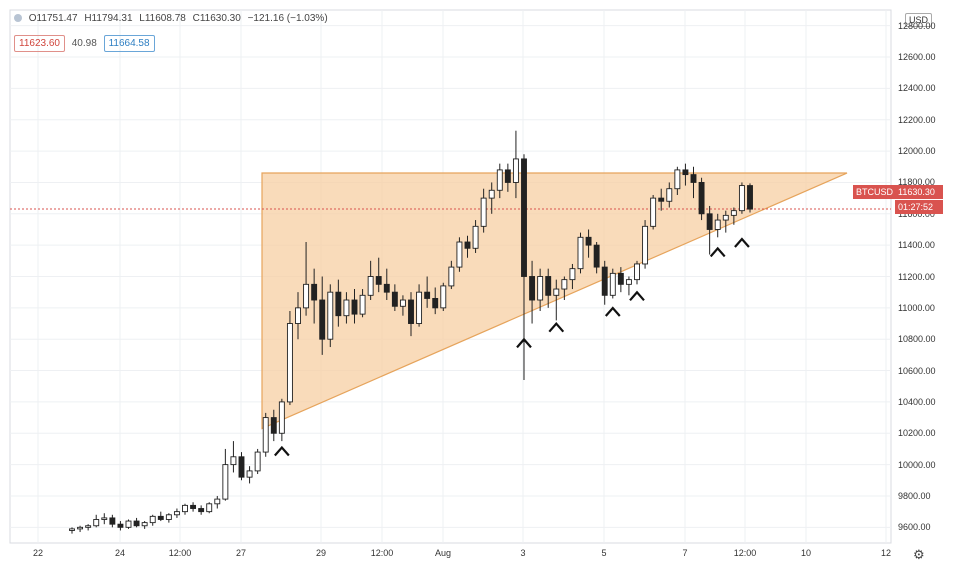 The width and height of the screenshot is (960, 569). Describe the element at coordinates (120, 553) in the screenshot. I see `time-tick-label: 24` at that location.